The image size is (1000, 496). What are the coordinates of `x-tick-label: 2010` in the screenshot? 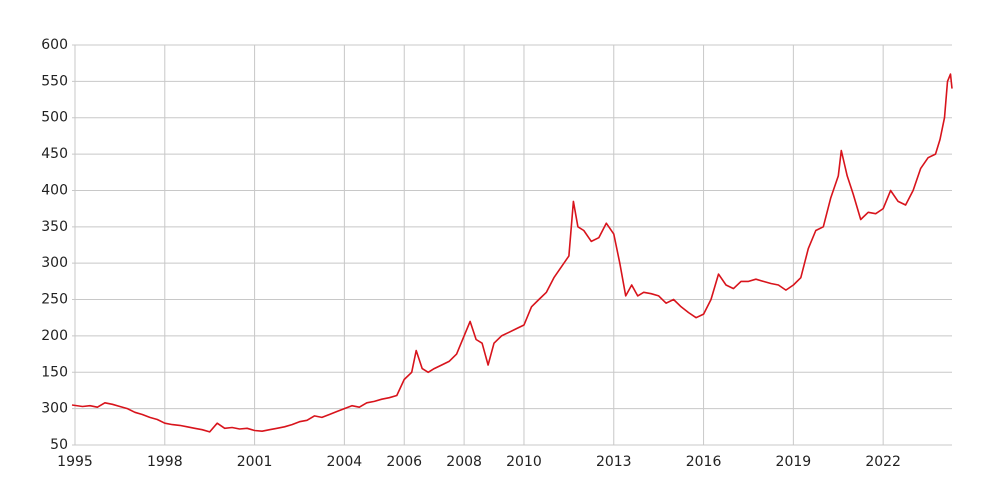 It's located at (524, 462).